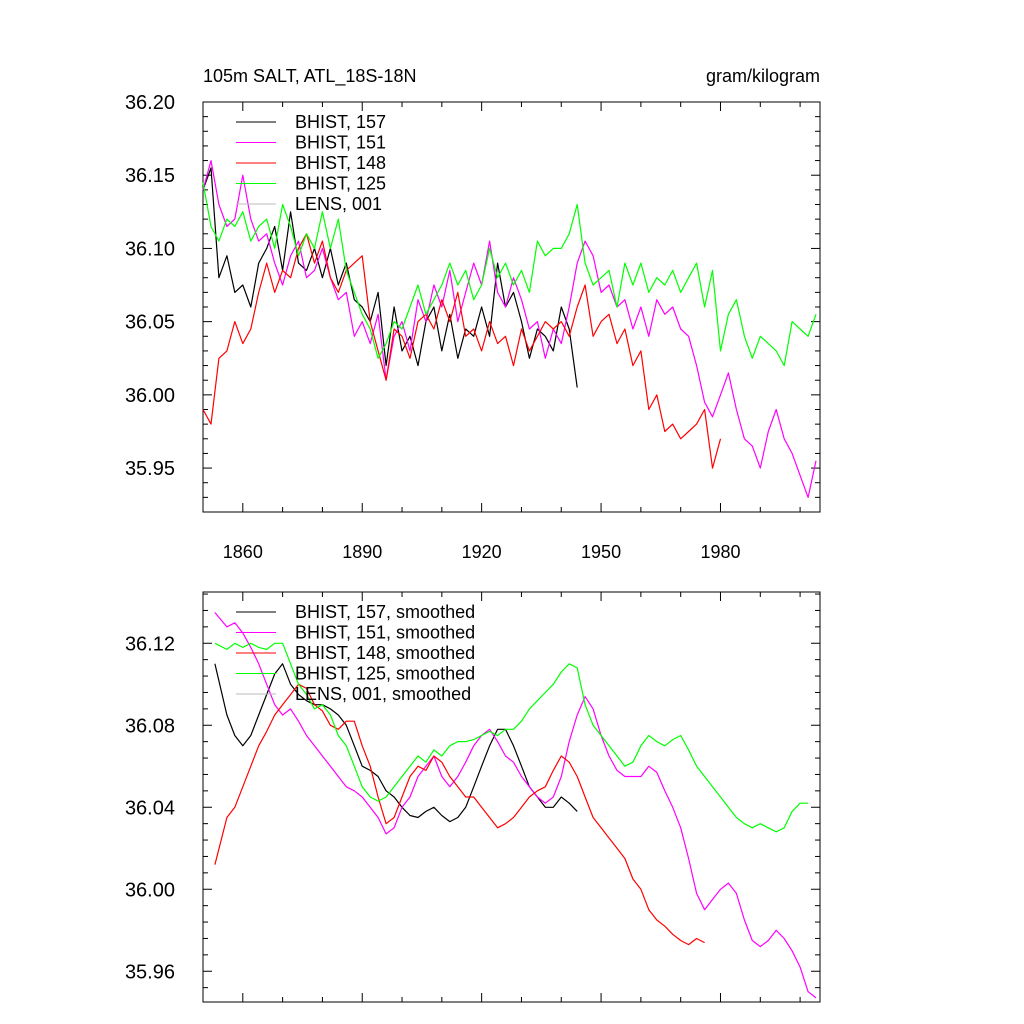 The image size is (1024, 1024). Describe the element at coordinates (340, 184) in the screenshot. I see `legend-label: BHIST, 125` at that location.